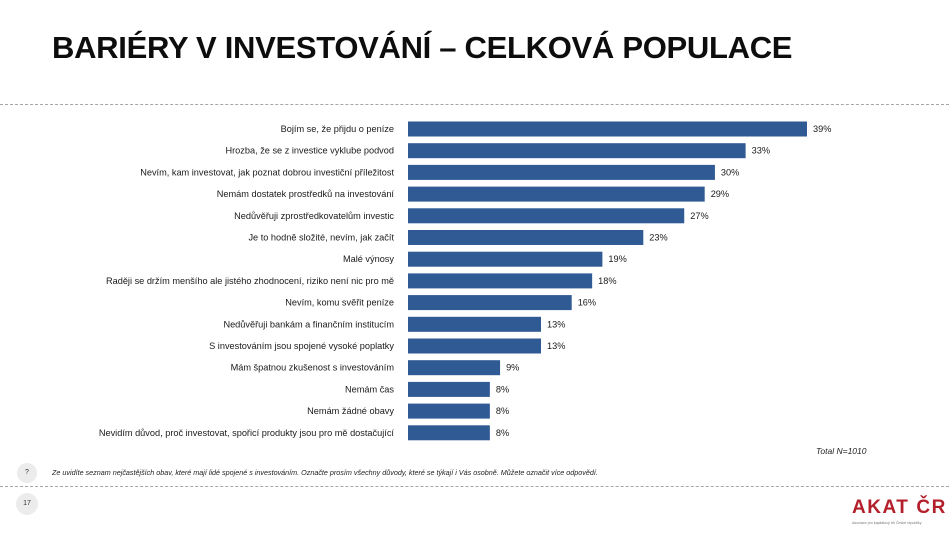 Image resolution: width=949 pixels, height=536 pixels. Describe the element at coordinates (730, 172) in the screenshot. I see `value-label: 30%` at that location.